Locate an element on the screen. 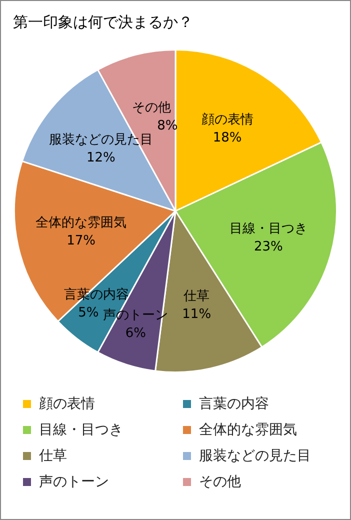  data-label: 5% is located at coordinates (88, 312).